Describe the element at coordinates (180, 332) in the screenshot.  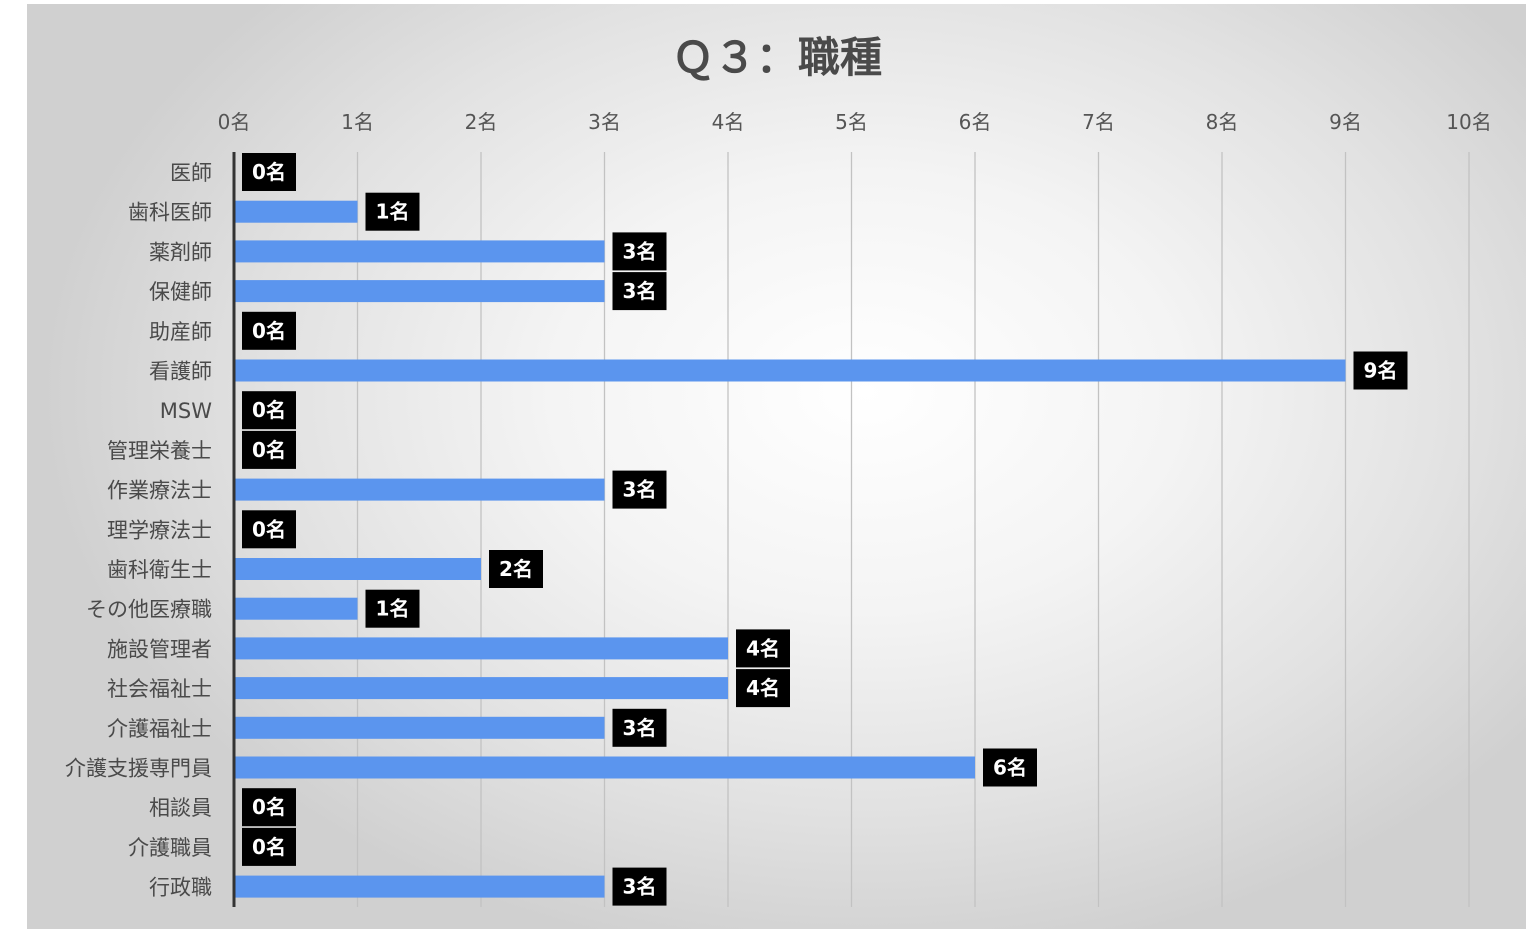
I see `category-label: 助産師` at that location.